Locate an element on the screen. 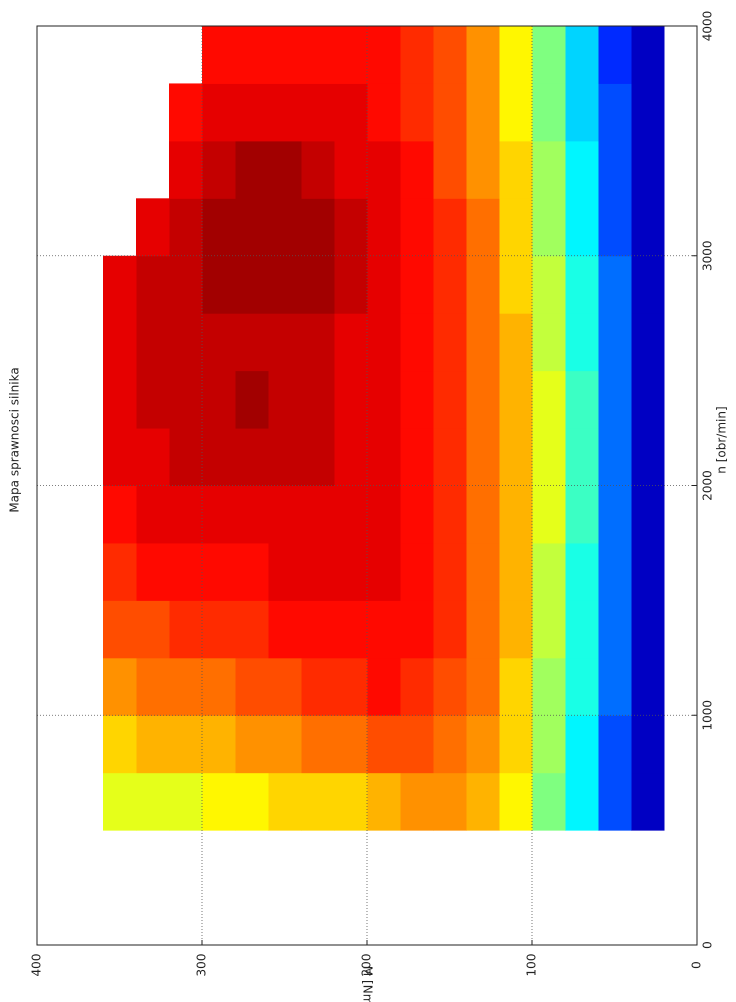  x-tick-label: 3000 is located at coordinates (708, 255).